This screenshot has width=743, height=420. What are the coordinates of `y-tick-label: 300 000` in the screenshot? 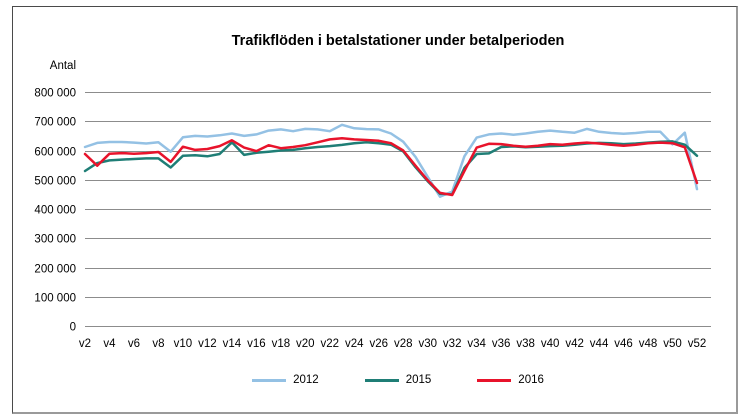 It's located at (55, 240).